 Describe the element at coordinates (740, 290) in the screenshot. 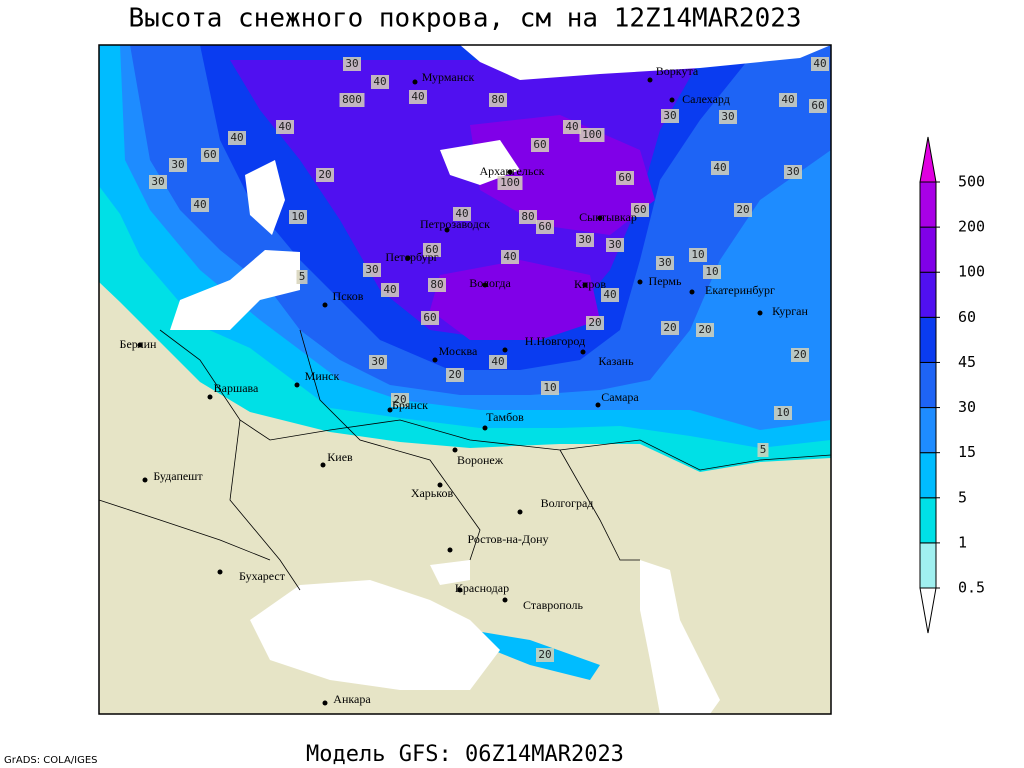

I see `city-label: Екатеринбург` at that location.